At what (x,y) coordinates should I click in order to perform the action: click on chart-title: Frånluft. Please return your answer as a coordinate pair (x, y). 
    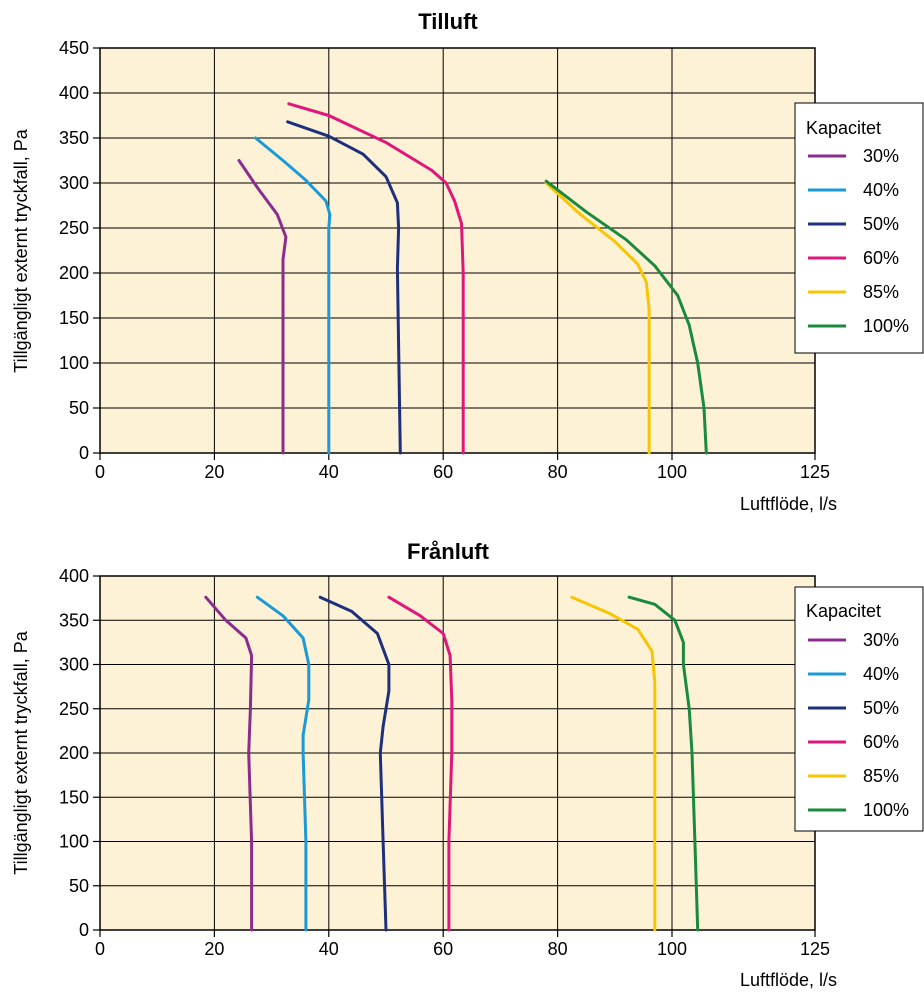
    Looking at the image, I should click on (448, 551).